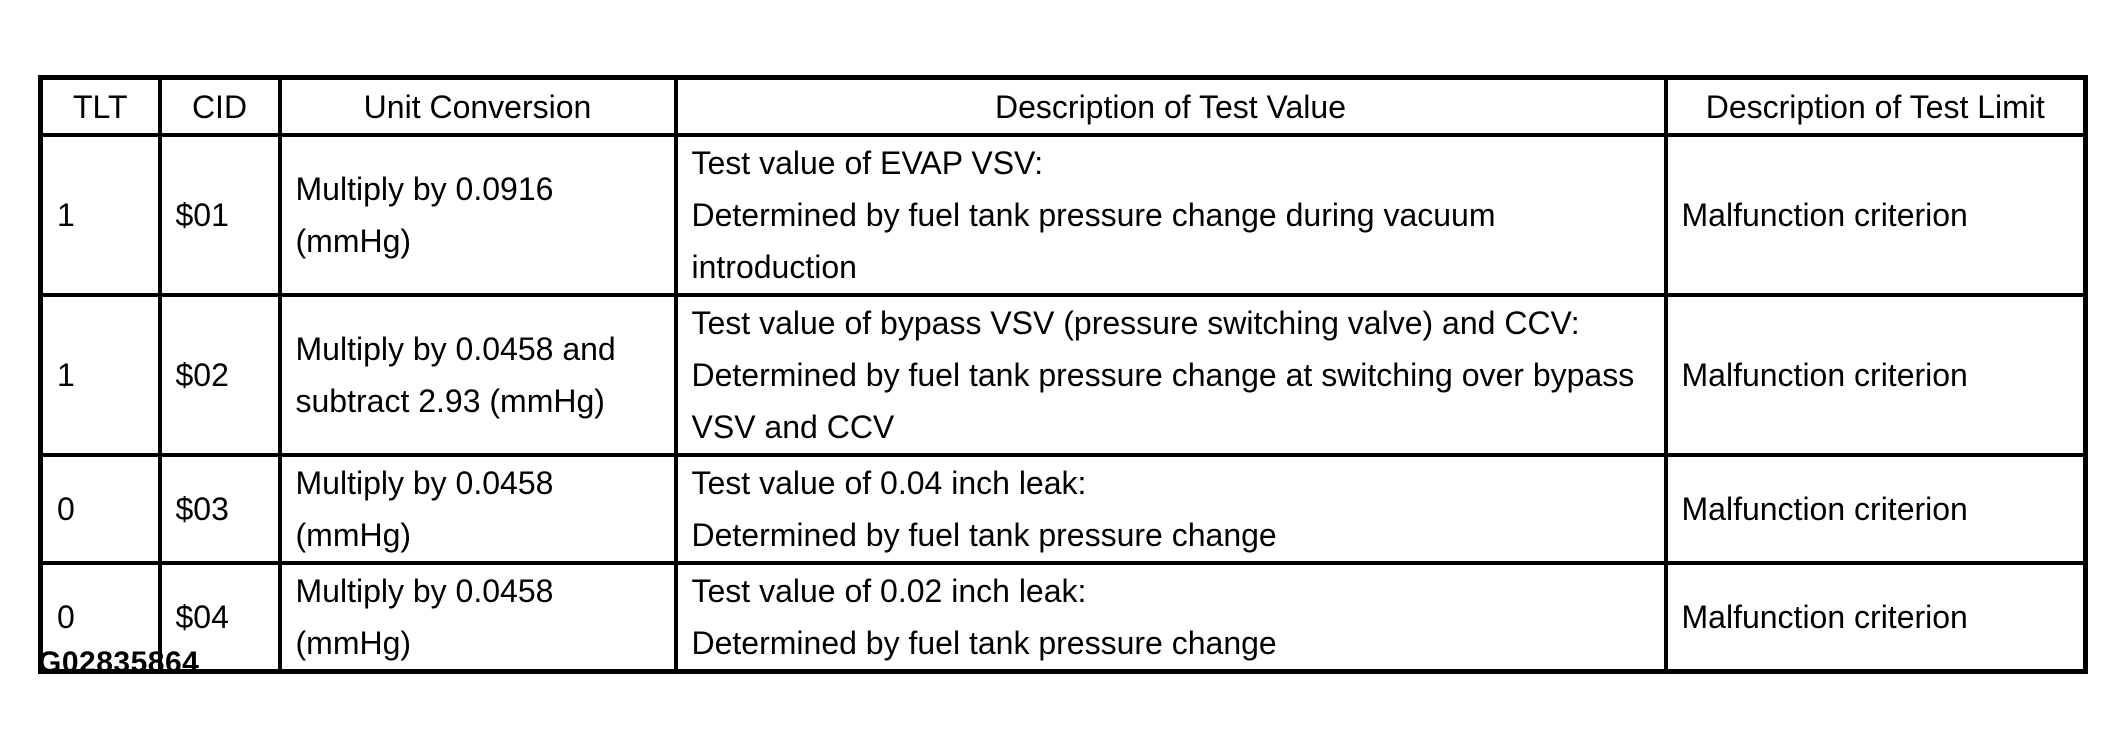 The image size is (2124, 748). I want to click on header-cell-unit-conversion: Unit Conversion, so click(477, 106).